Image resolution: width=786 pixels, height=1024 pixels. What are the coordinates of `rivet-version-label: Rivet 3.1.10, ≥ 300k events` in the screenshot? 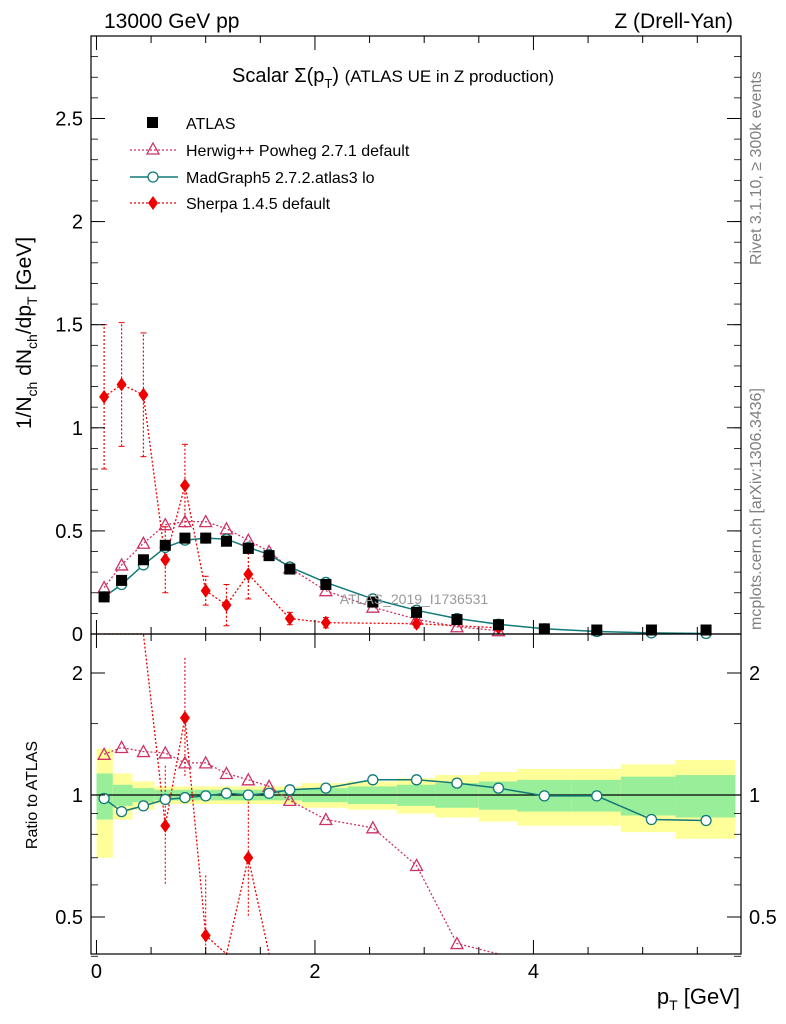 It's located at (756, 168).